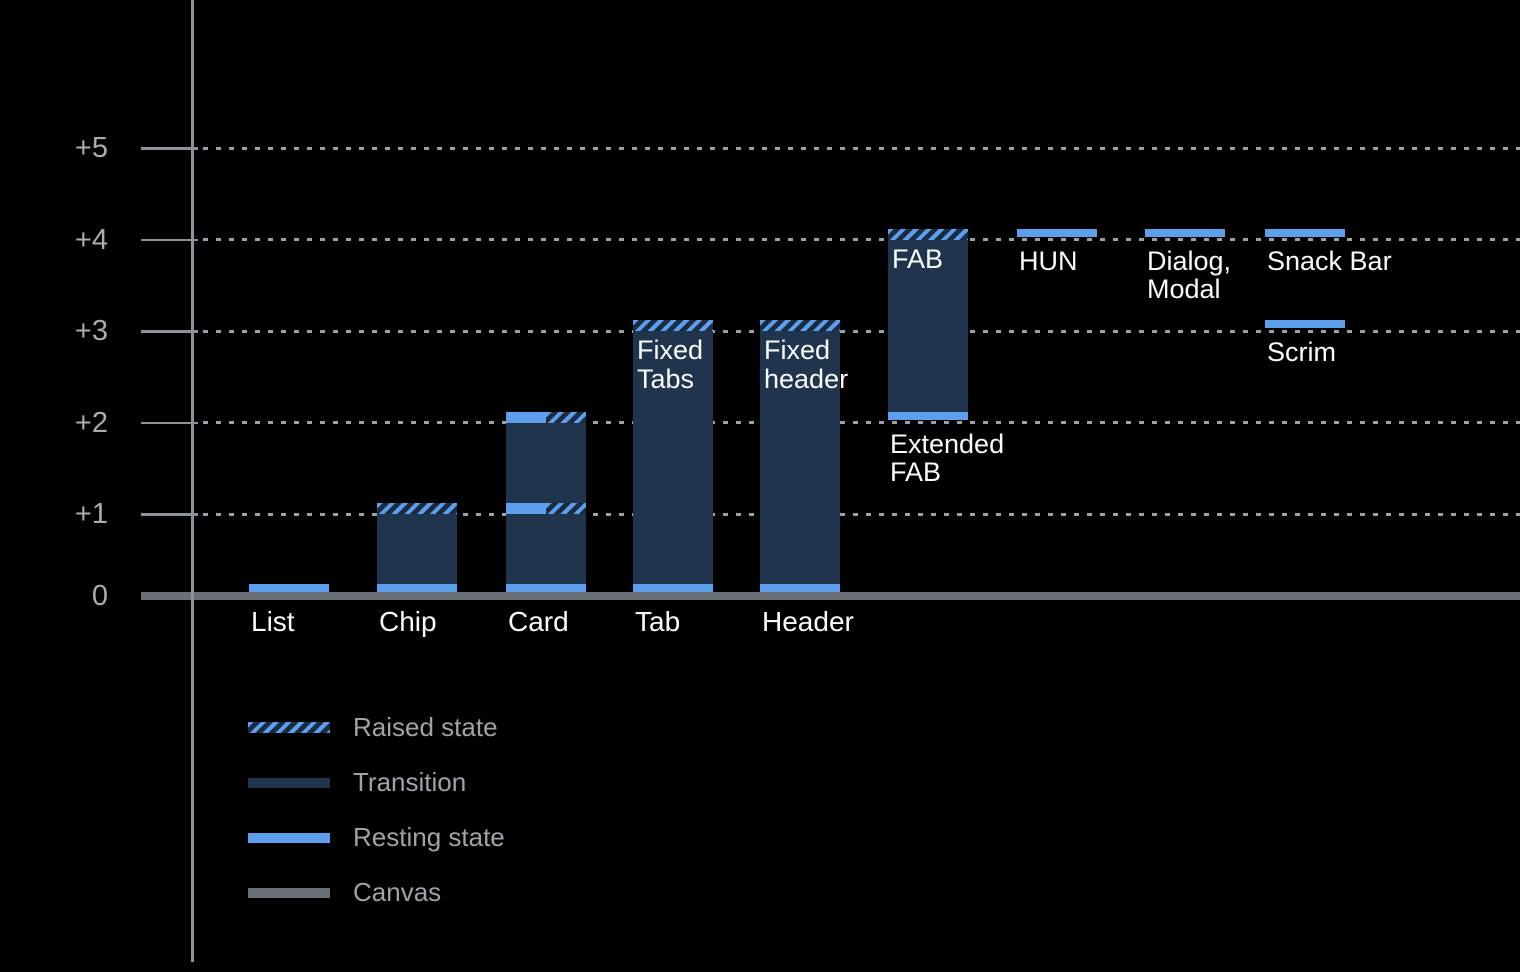 The width and height of the screenshot is (1520, 972). Describe the element at coordinates (670, 364) in the screenshot. I see `bar-inner-label: Fixed Tabs` at that location.